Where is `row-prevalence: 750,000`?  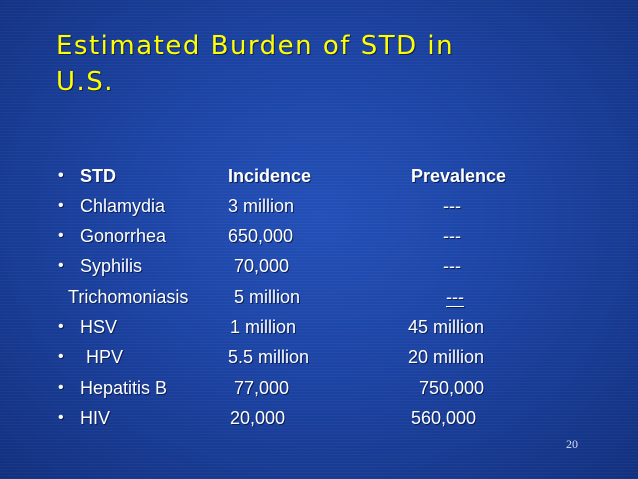
row-prevalence: 750,000 is located at coordinates (452, 388).